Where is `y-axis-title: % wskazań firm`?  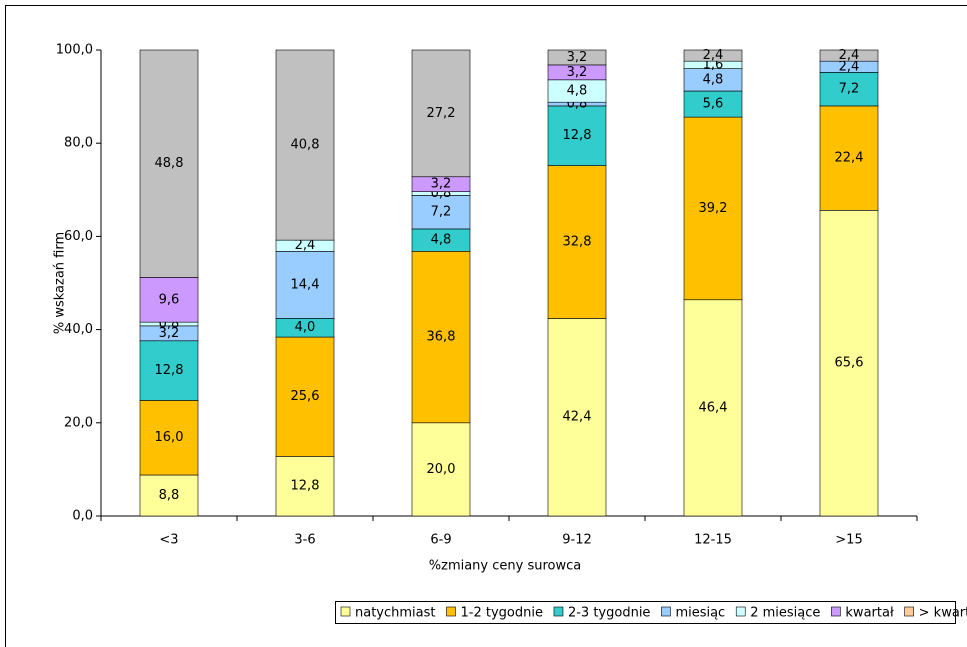
y-axis-title: % wskazań firm is located at coordinates (60, 283).